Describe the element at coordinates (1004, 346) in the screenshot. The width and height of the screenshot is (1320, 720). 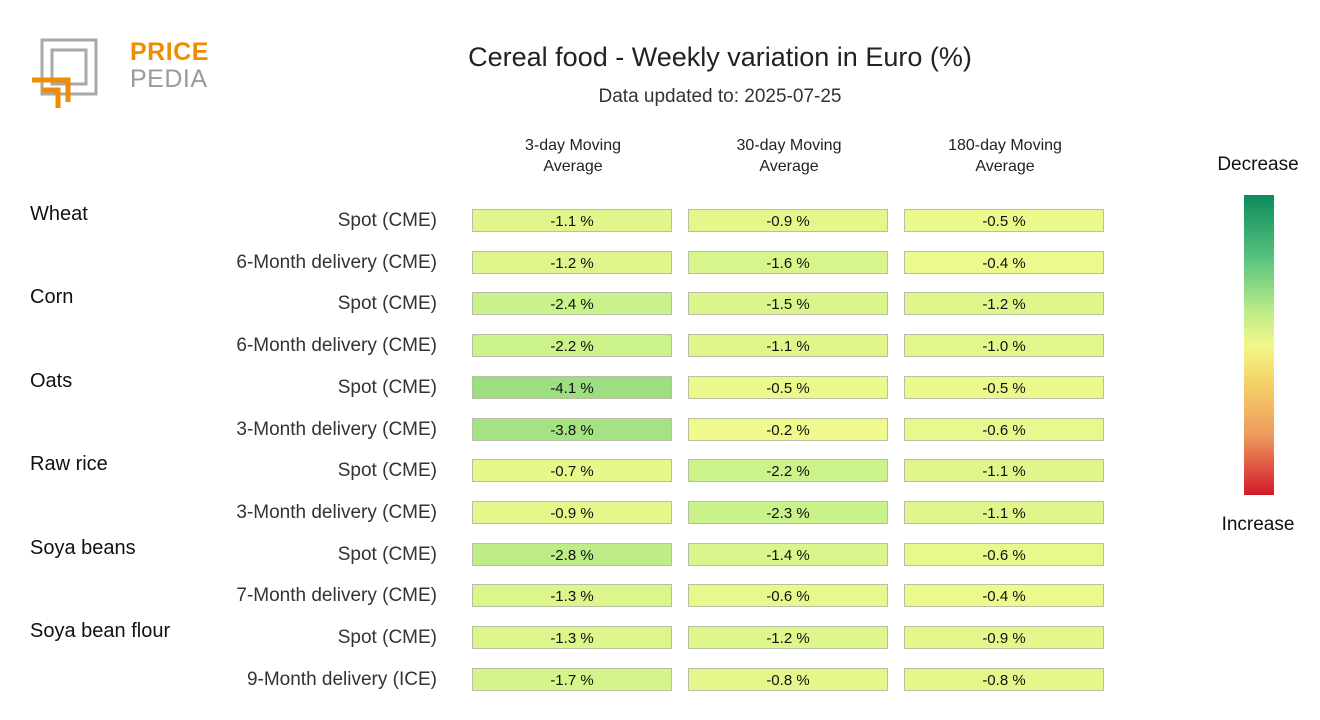
I see `heatmap-cell: -1.0 %` at that location.